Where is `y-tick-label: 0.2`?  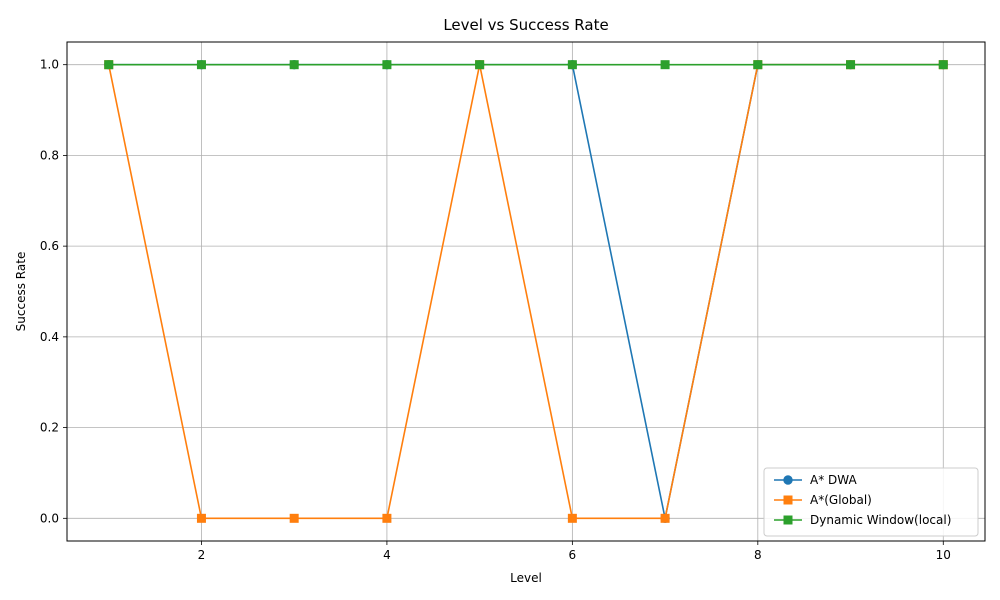
y-tick-label: 0.2 is located at coordinates (49, 428).